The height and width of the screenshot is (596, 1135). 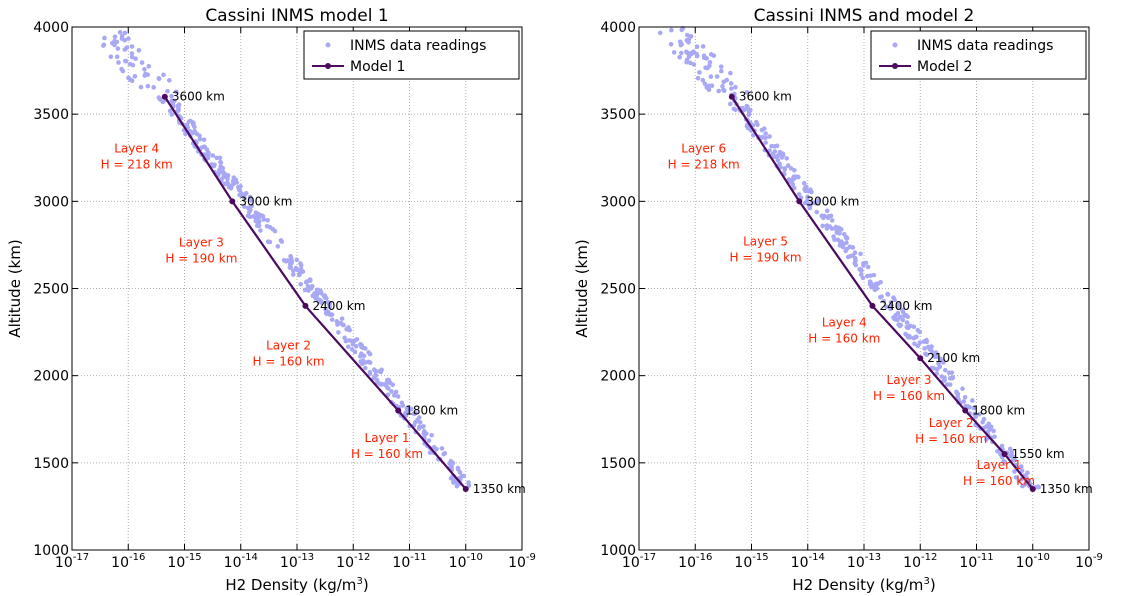 What do you see at coordinates (338, 306) in the screenshot?
I see `altitude-label: 2400 km` at bounding box center [338, 306].